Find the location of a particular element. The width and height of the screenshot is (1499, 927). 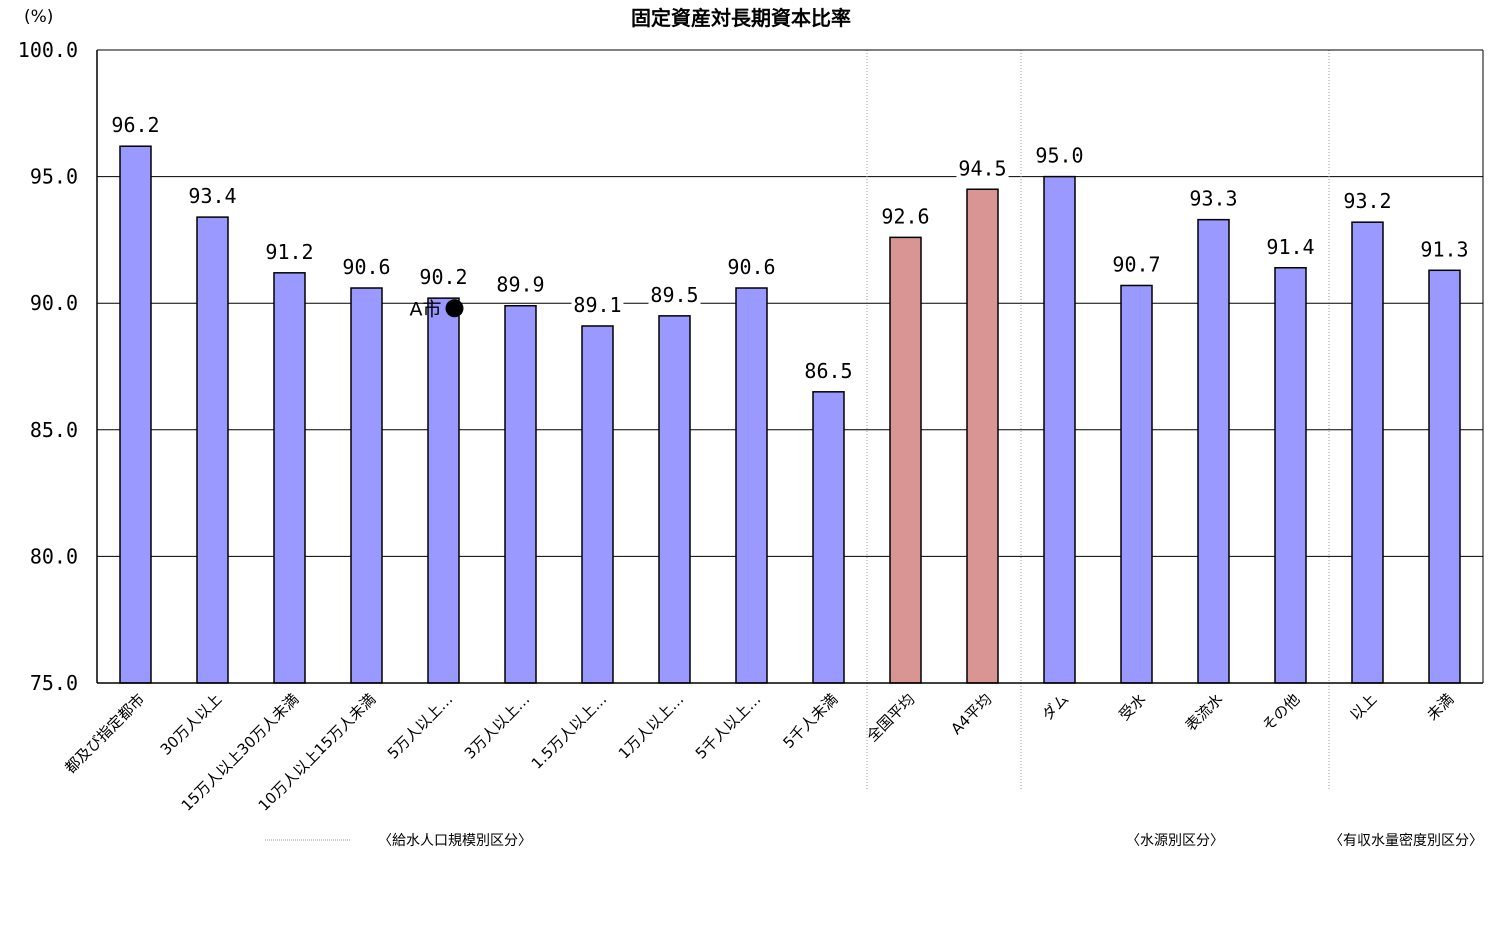

data-label: 93.3 is located at coordinates (1213, 199).